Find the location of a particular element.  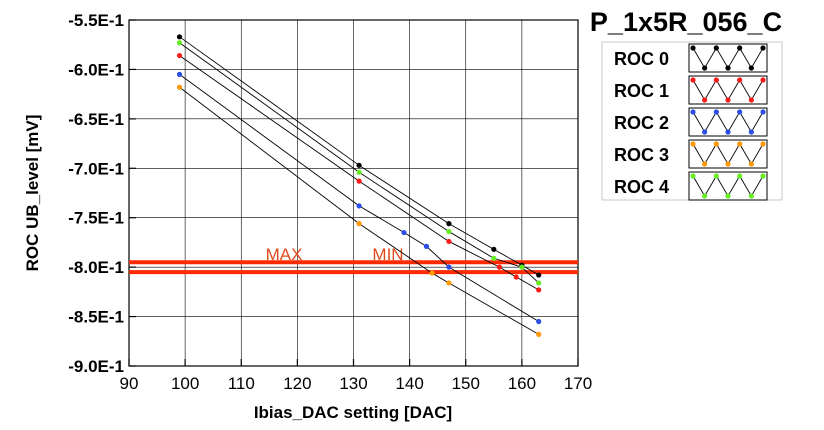

legend-label: ROC 1 is located at coordinates (641, 91).